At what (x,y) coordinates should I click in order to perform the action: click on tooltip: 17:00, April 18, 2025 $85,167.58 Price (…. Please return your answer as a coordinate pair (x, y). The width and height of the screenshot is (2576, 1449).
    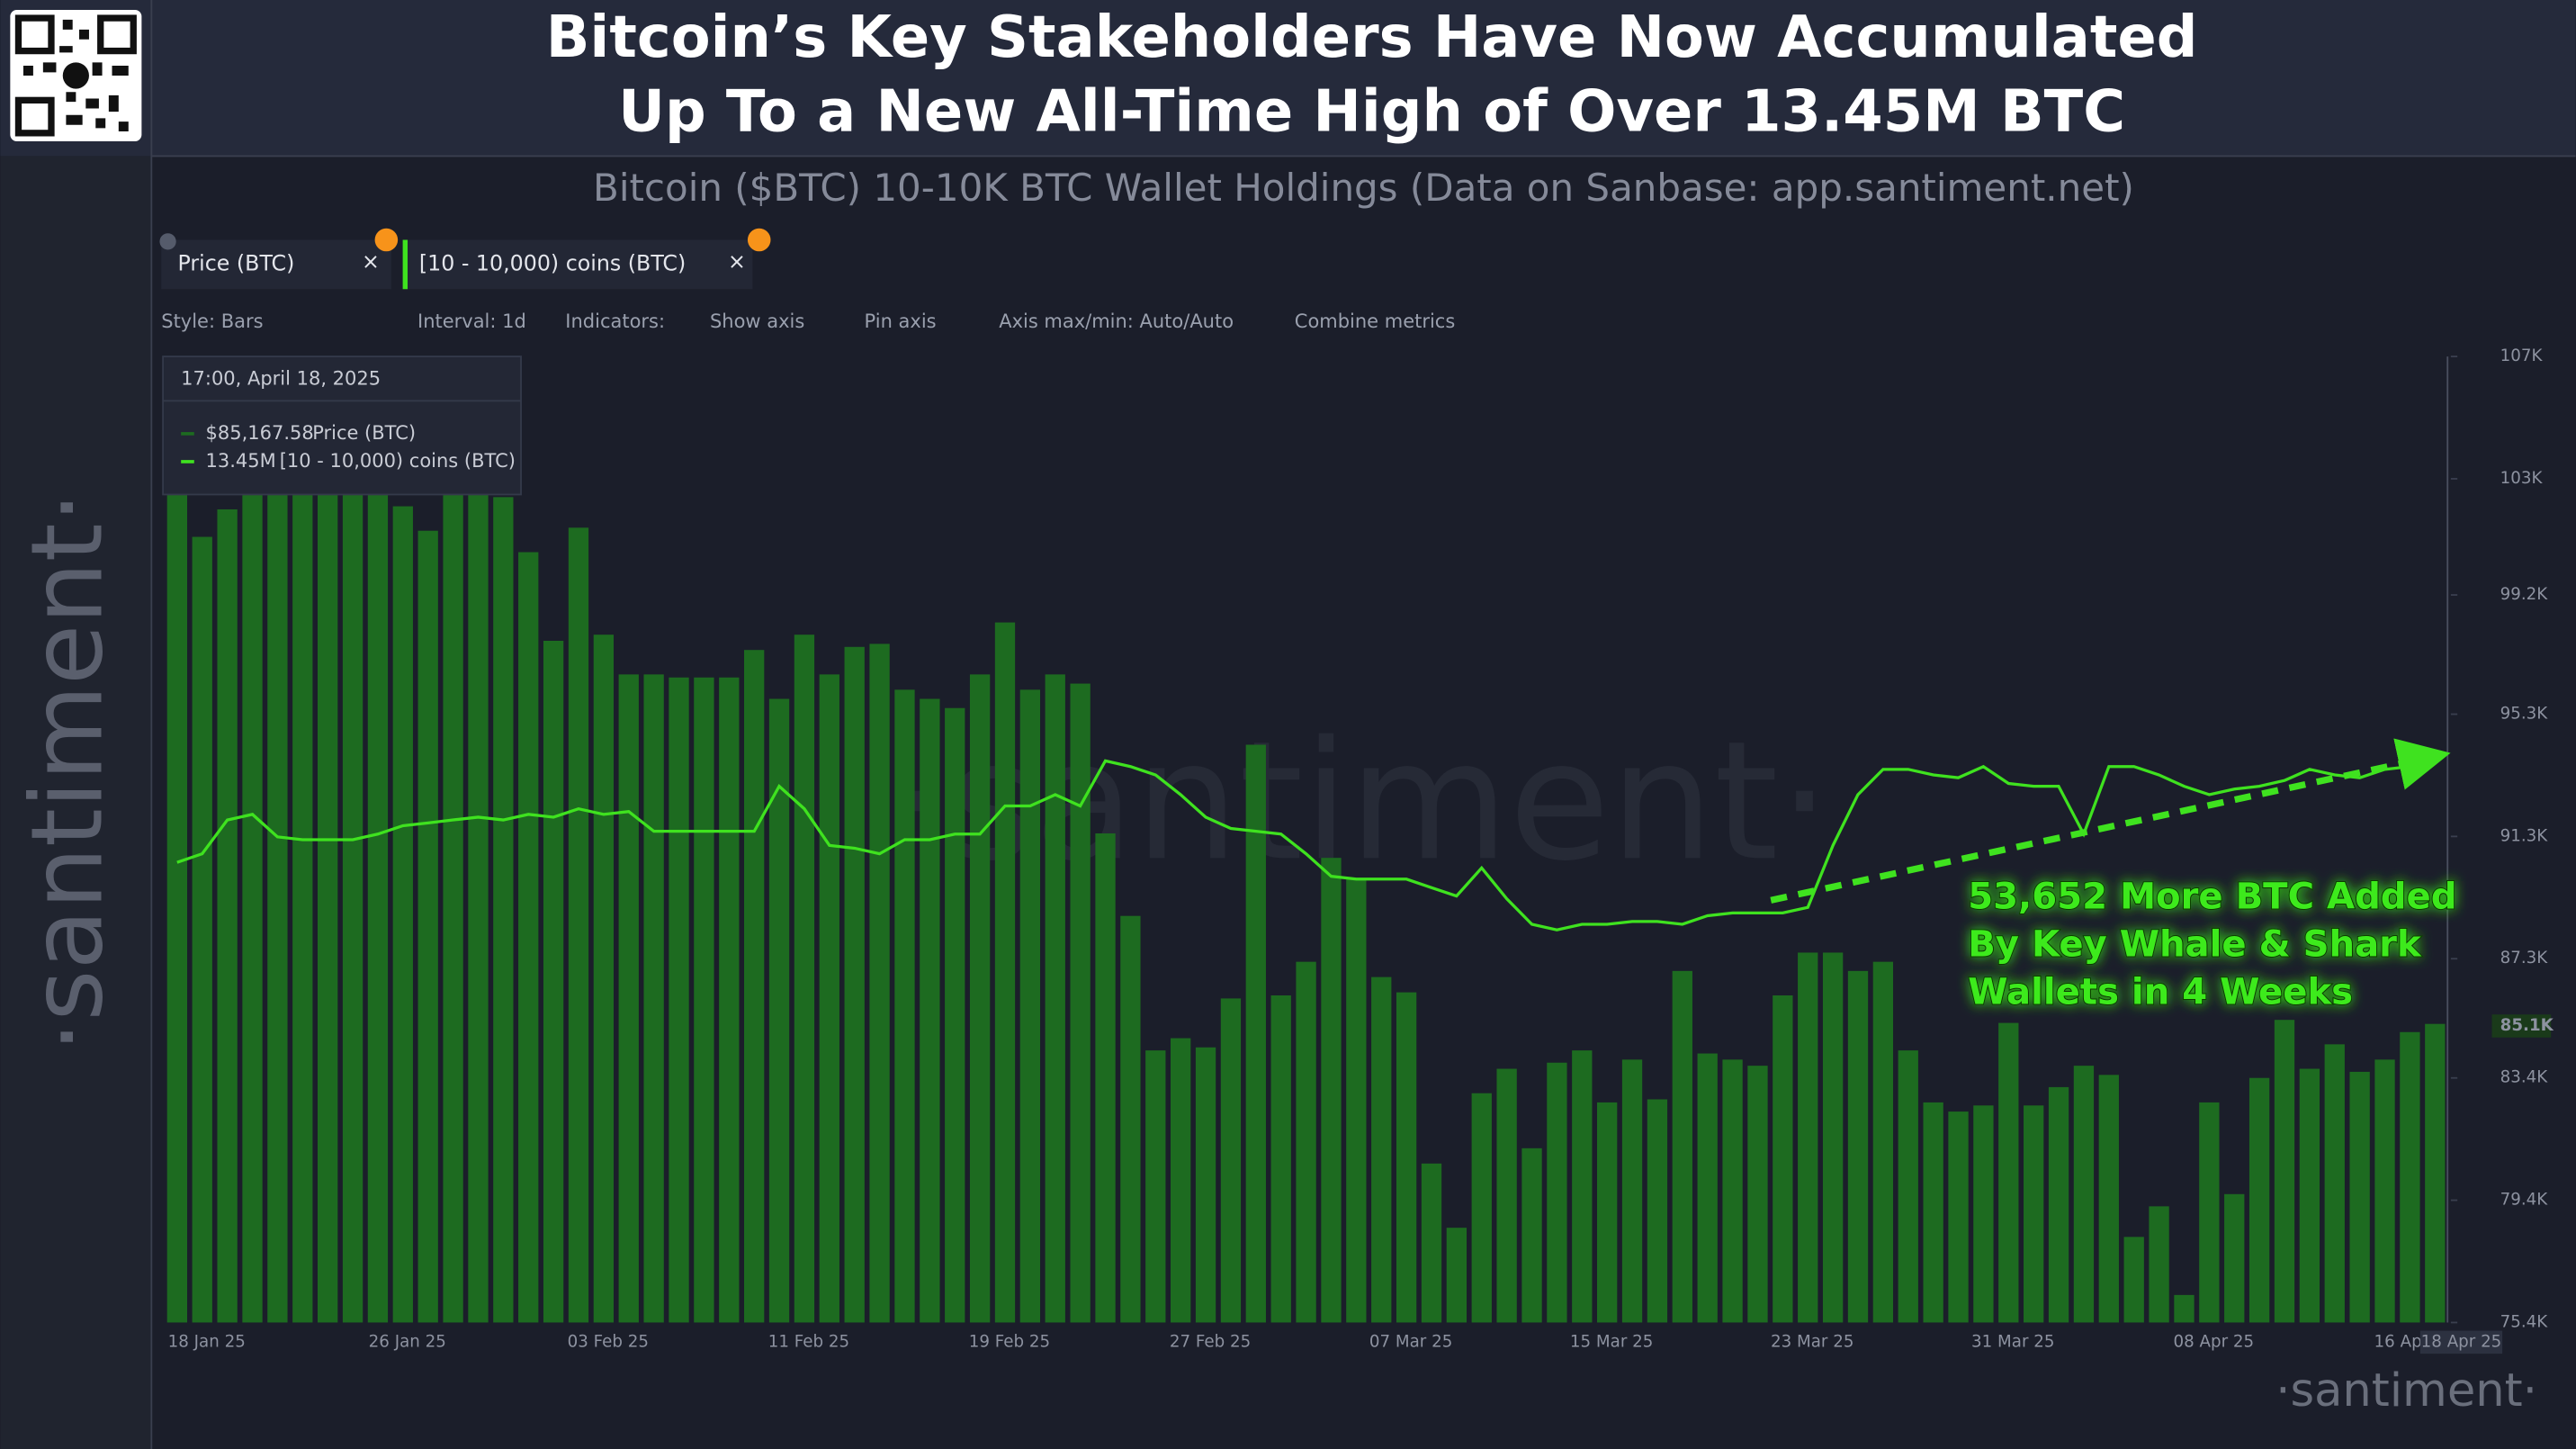
    Looking at the image, I should click on (342, 426).